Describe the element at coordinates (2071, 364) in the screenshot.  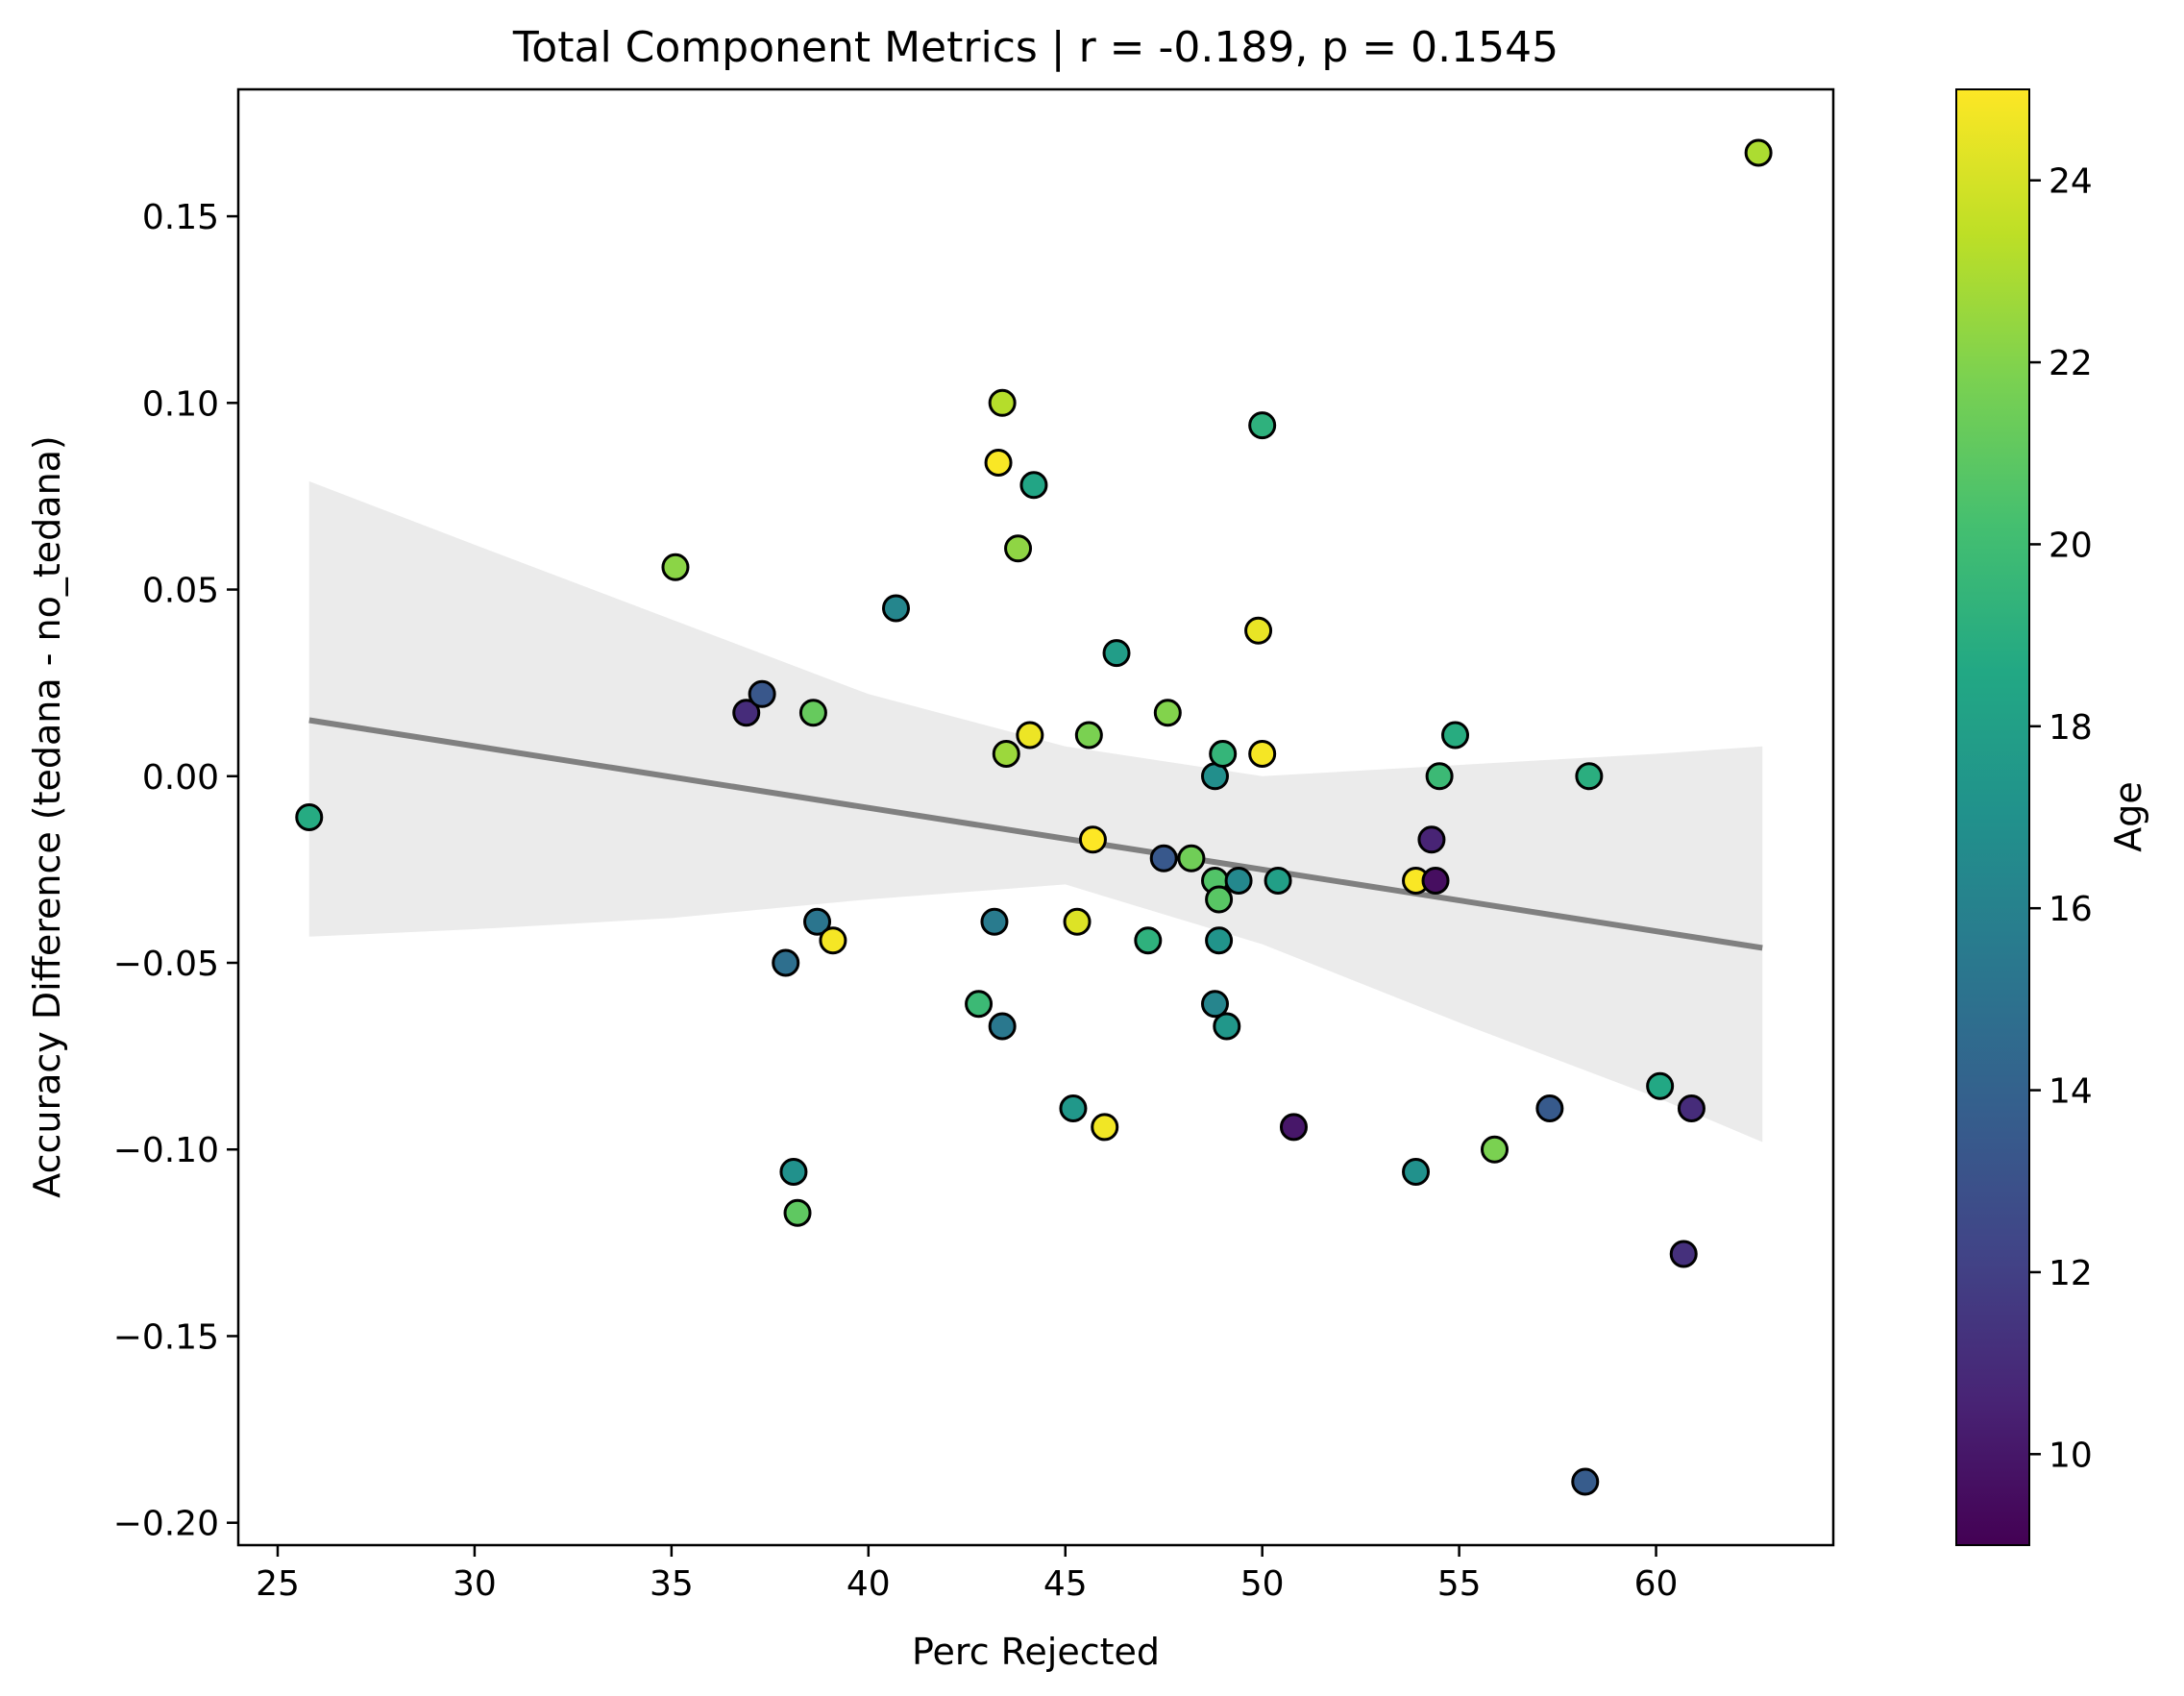
I see `colorbar-tick-label: 22` at that location.